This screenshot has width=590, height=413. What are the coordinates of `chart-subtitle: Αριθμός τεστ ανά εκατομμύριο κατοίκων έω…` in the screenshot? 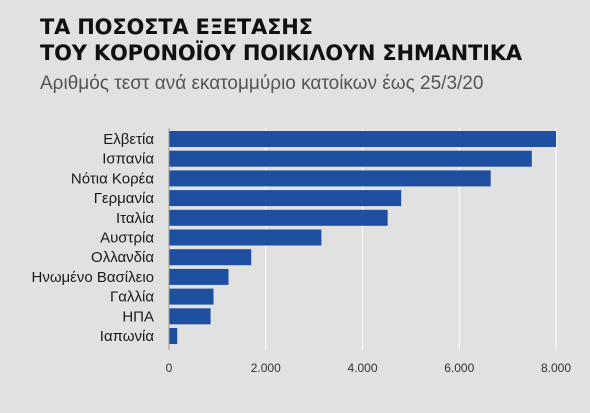 It's located at (262, 83).